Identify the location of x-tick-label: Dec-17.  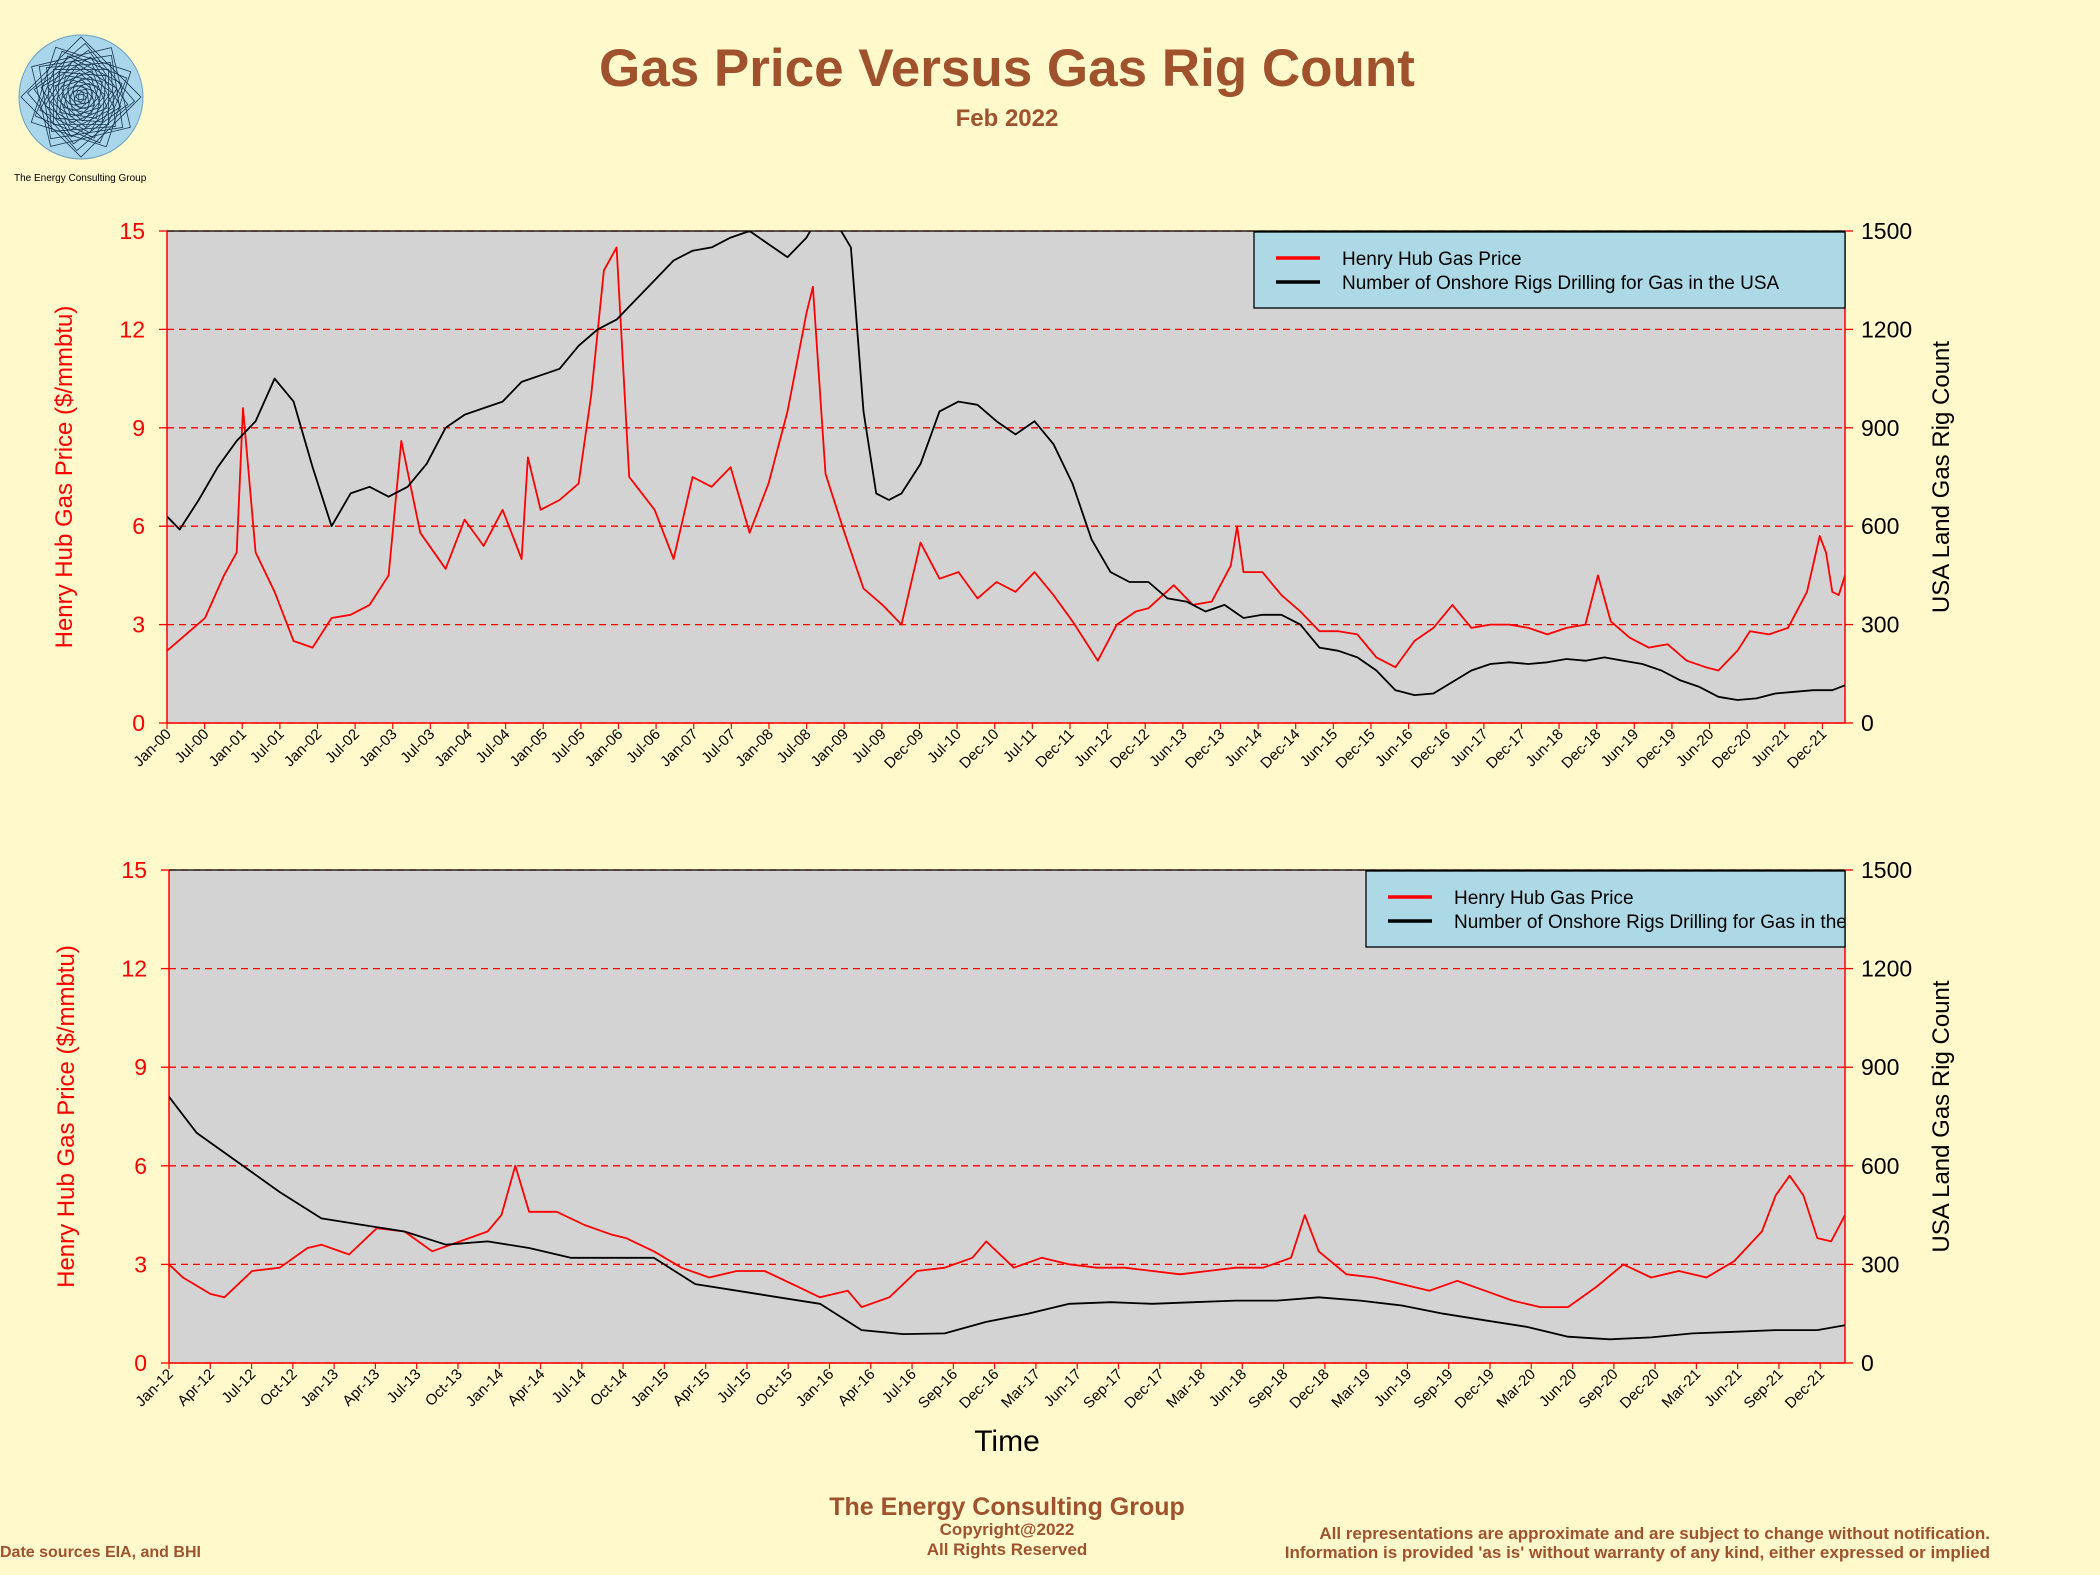
(1144, 1389).